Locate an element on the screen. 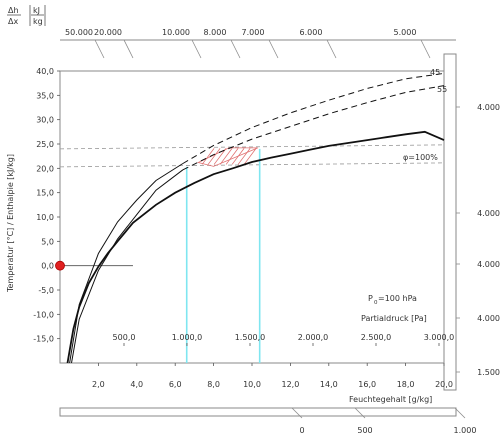  partial-pressure-label: Partialdruck [Pa] is located at coordinates (394, 318).